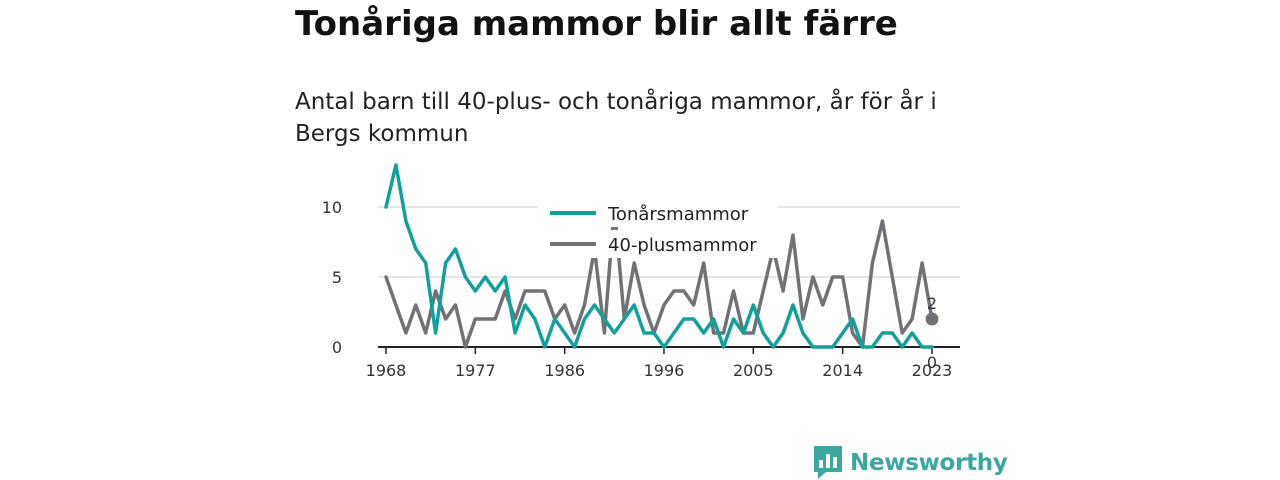 The image size is (1280, 480). Describe the element at coordinates (753, 370) in the screenshot. I see `x-tick-label: 2005` at that location.